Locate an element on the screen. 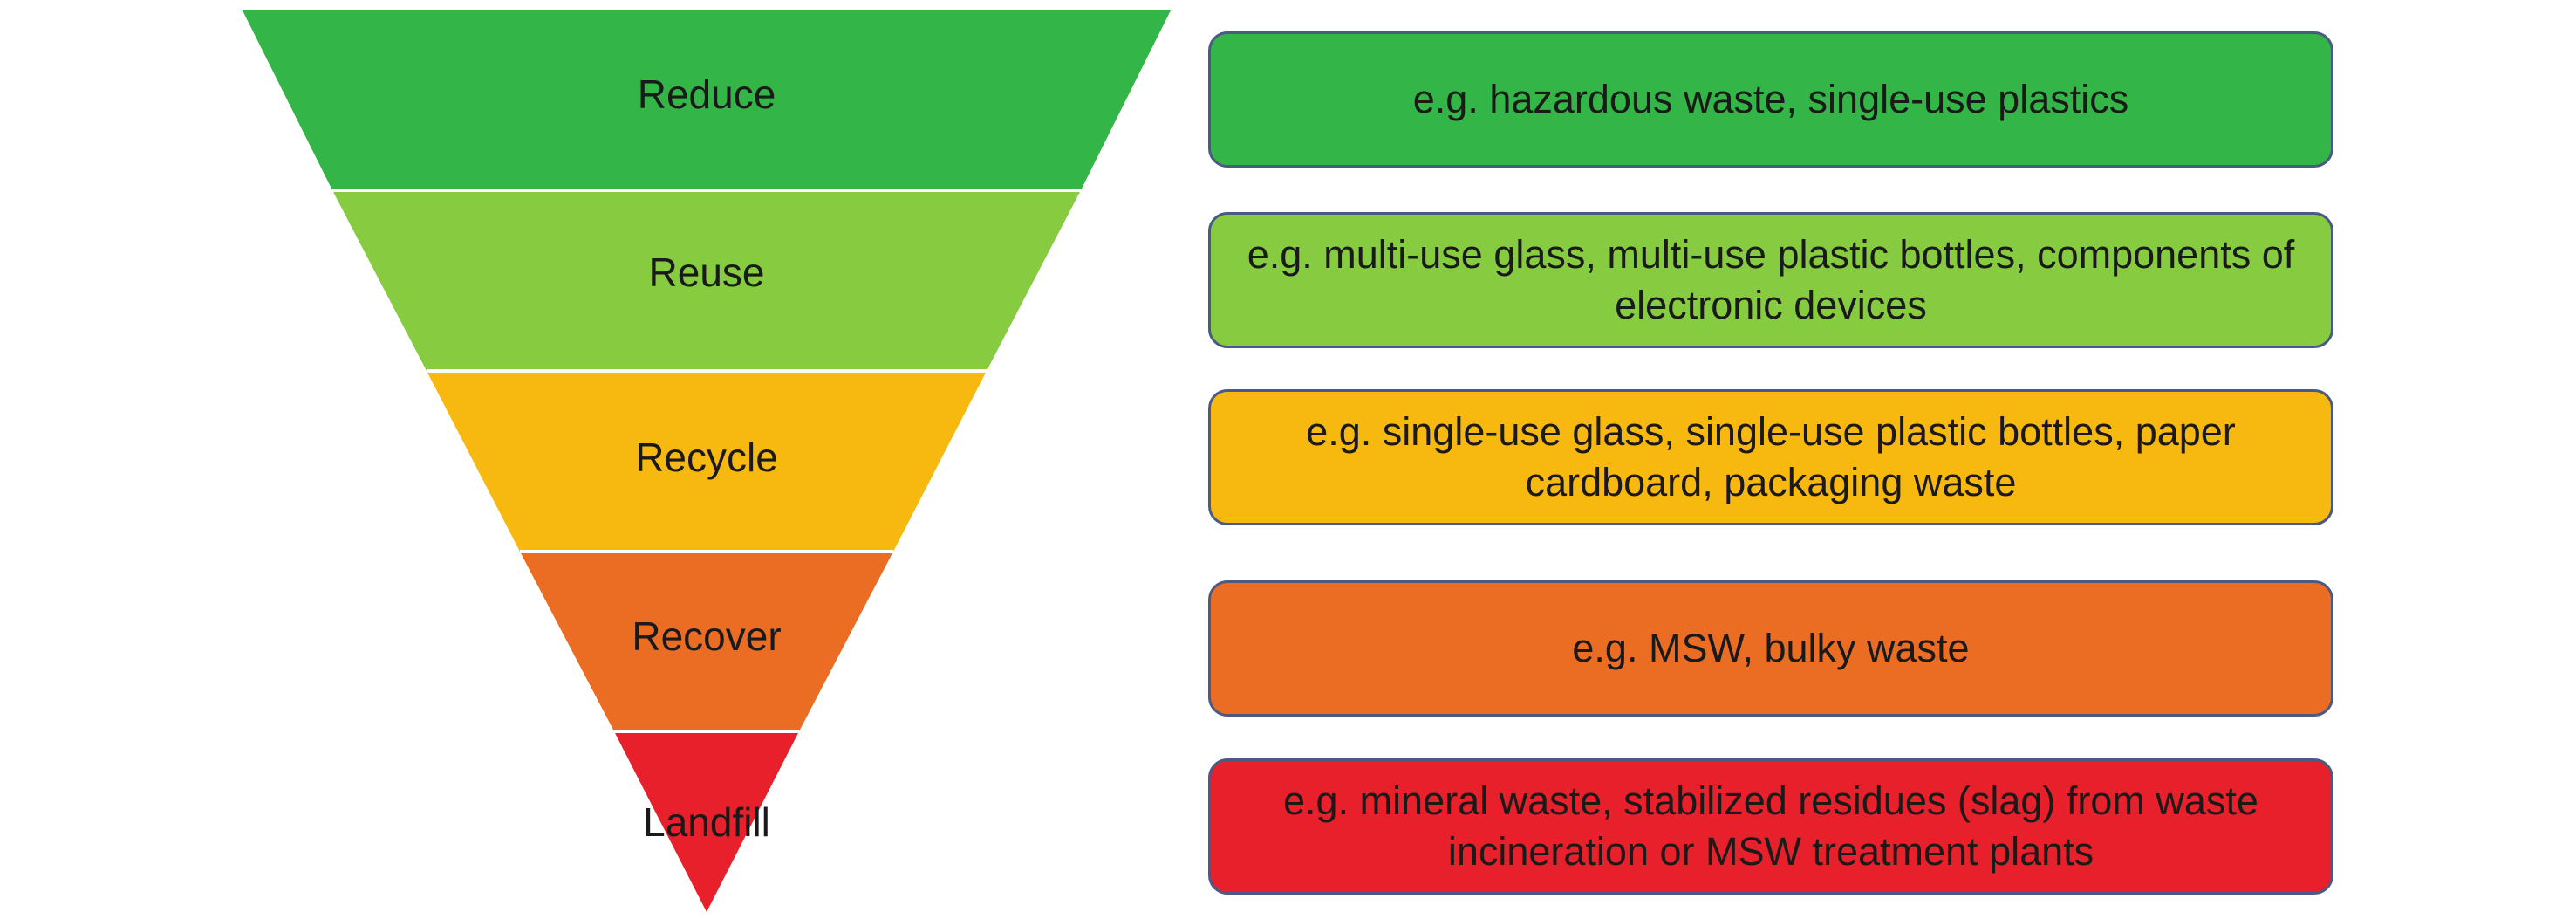 The height and width of the screenshot is (919, 2576). tier-label-landfill: Landfill is located at coordinates (706, 822).